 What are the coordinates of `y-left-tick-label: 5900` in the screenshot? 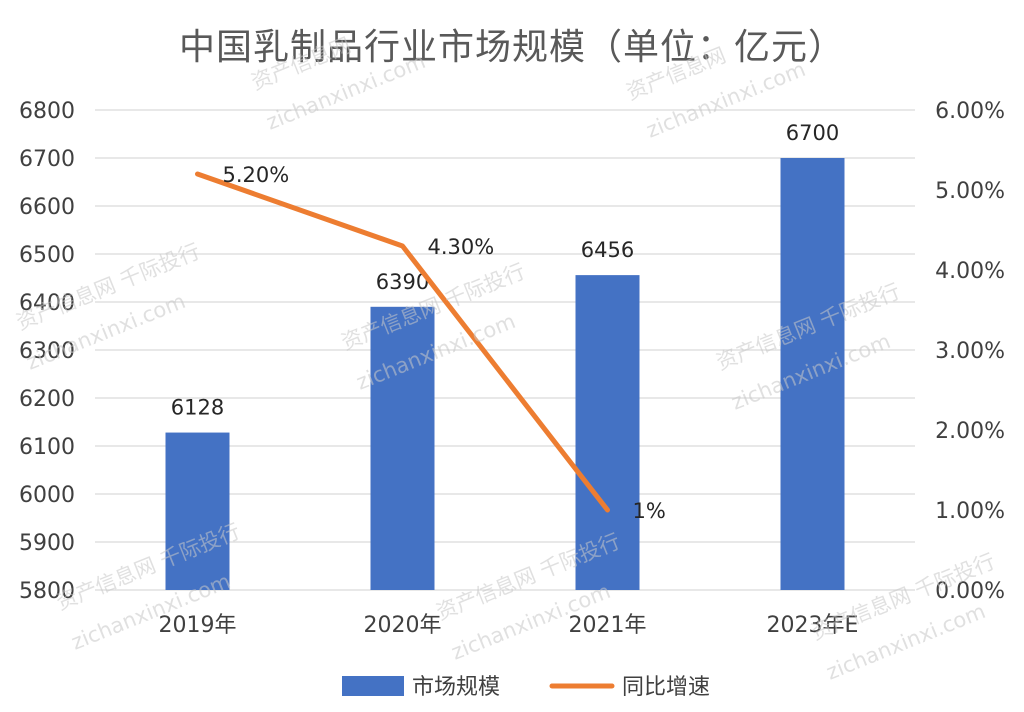 It's located at (47, 543).